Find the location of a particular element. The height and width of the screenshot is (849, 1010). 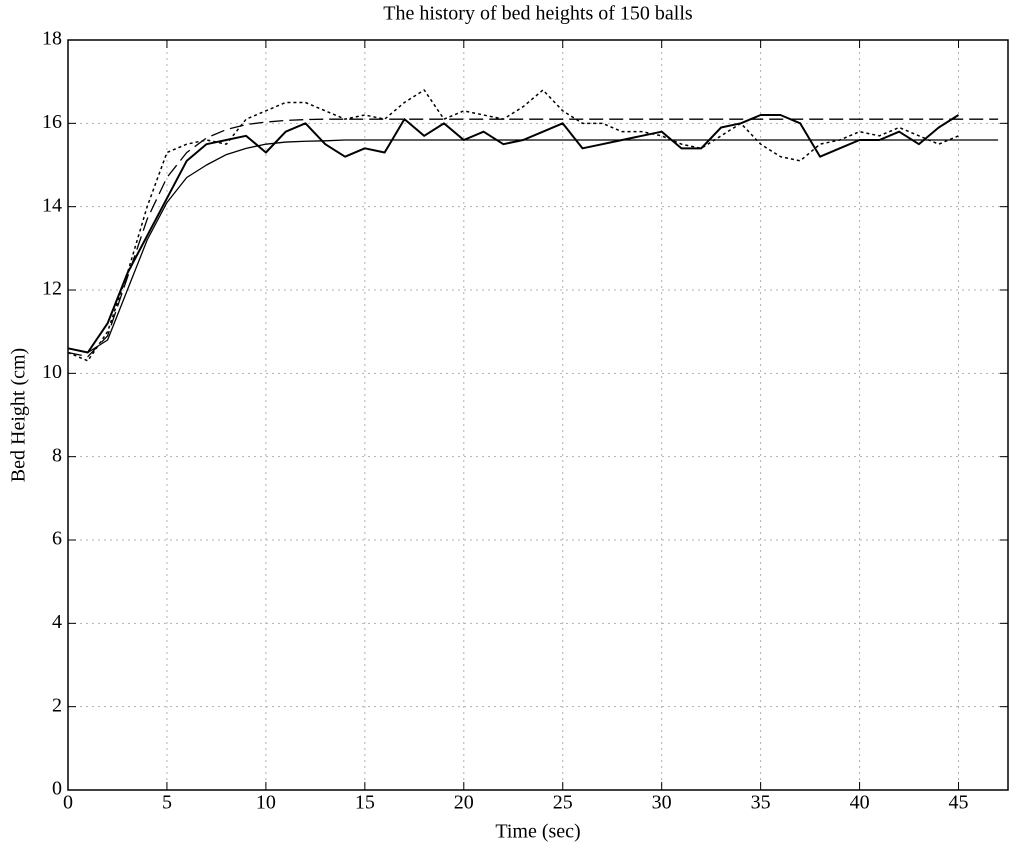

y-tick-label: 12 is located at coordinates (52, 289).